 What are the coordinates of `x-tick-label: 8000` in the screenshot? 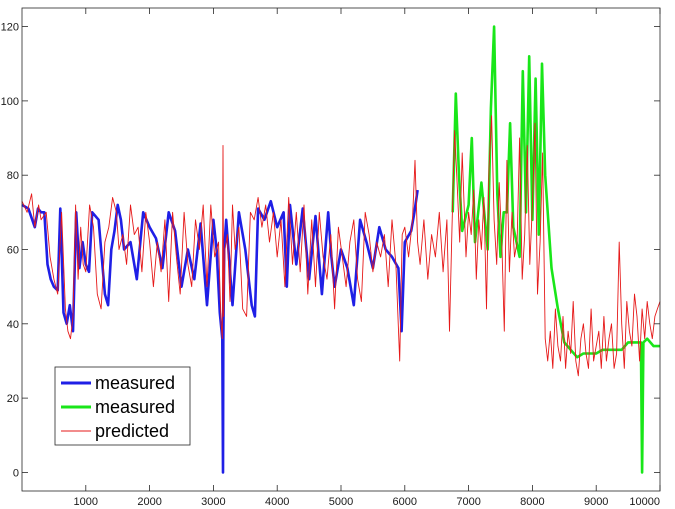 It's located at (532, 502).